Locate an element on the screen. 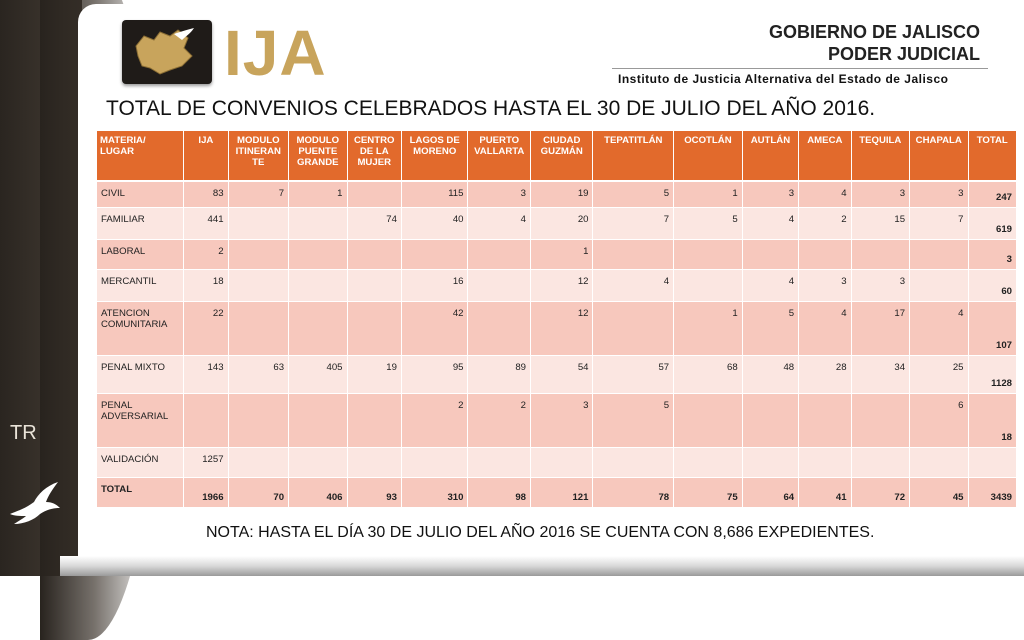  table-total-row: TOTAL 1966 70 406 93 310 98 121 78 75 64 41 72 45 3439 is located at coordinates (557, 492).